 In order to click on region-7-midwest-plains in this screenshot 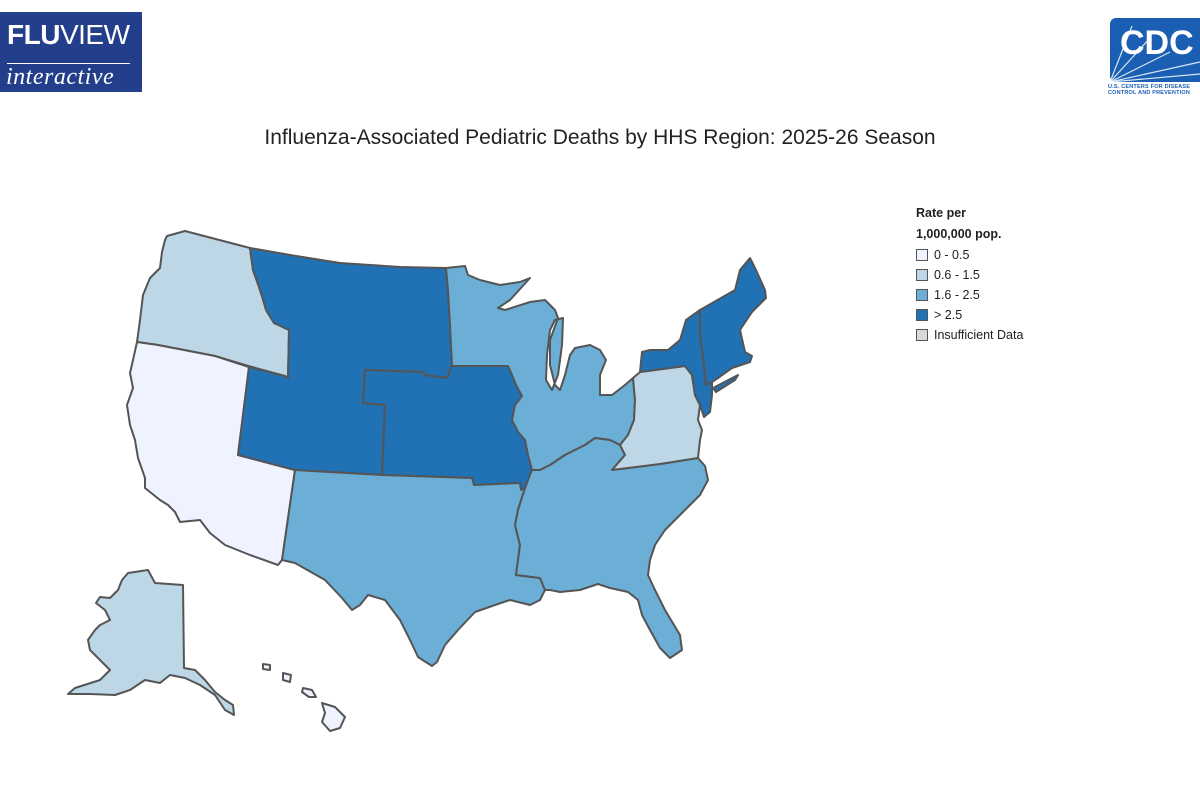, I will do `click(447, 428)`.